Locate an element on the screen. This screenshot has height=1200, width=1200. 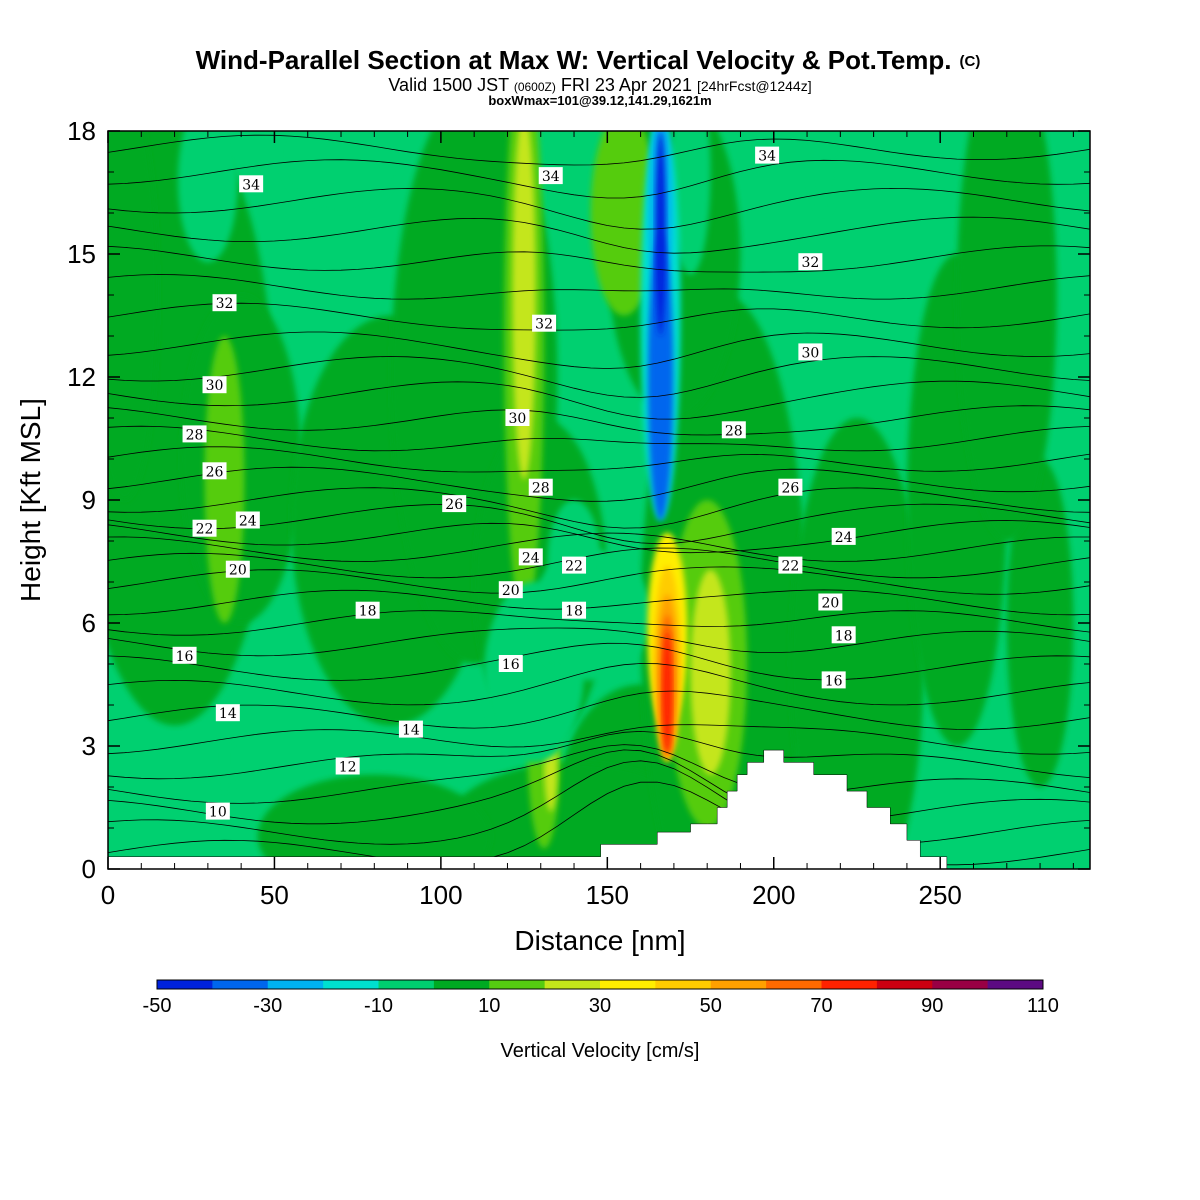
x-tick-label: 150 is located at coordinates (607, 895).